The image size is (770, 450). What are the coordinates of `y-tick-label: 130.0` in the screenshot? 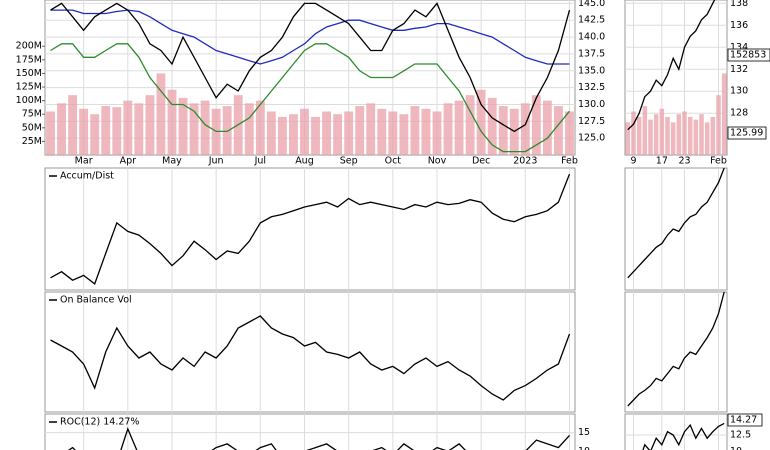 It's located at (591, 104).